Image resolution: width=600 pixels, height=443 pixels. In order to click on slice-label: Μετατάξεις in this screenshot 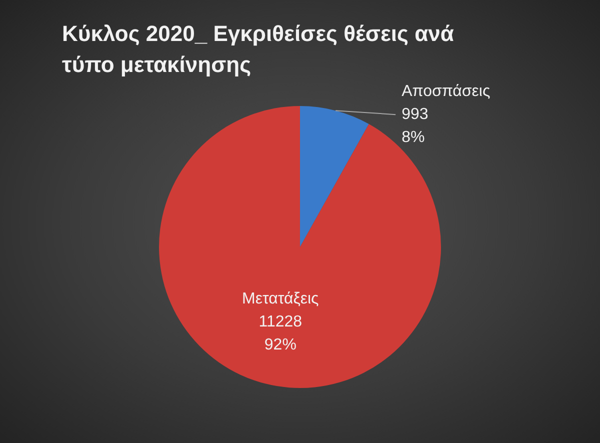, I will do `click(281, 299)`.